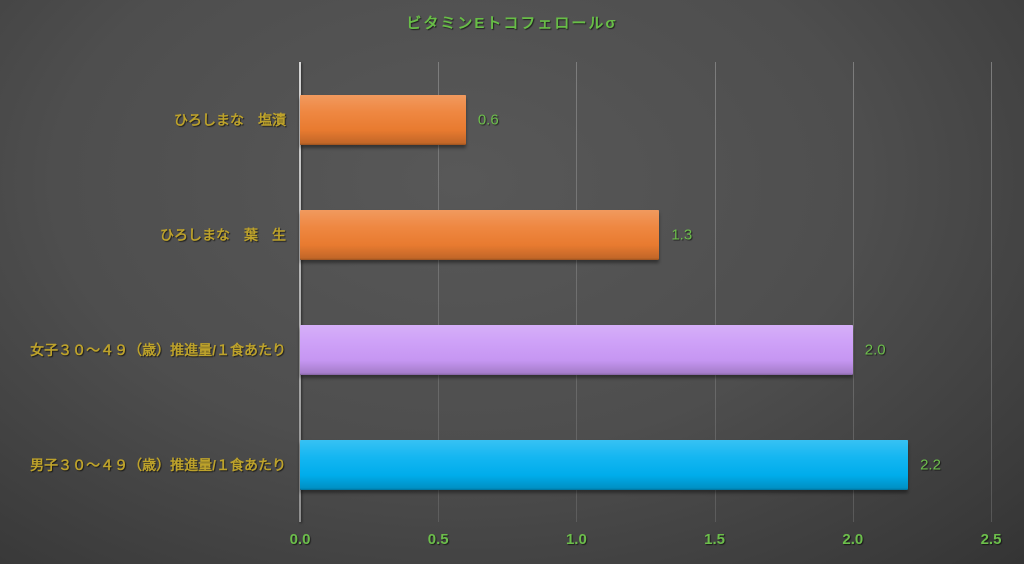  Describe the element at coordinates (715, 539) in the screenshot. I see `x-tick-label-1.5: 1.5` at that location.